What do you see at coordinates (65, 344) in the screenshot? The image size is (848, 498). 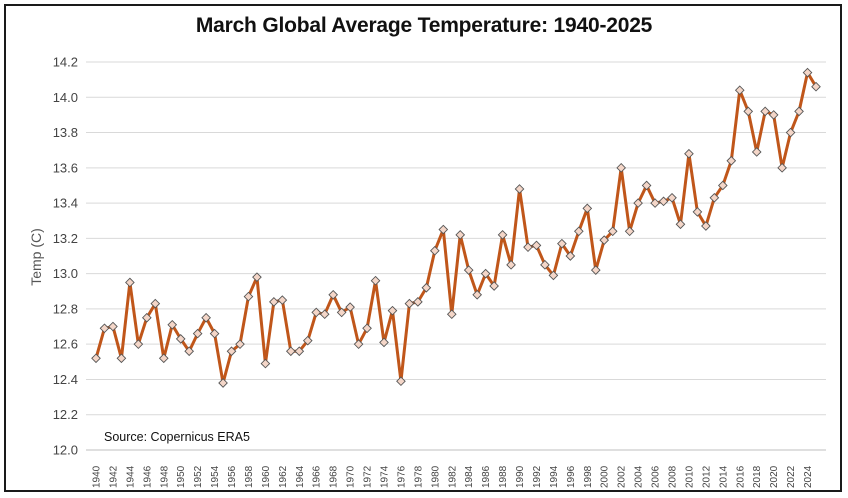 I see `y-tick-label: 12.6` at bounding box center [65, 344].